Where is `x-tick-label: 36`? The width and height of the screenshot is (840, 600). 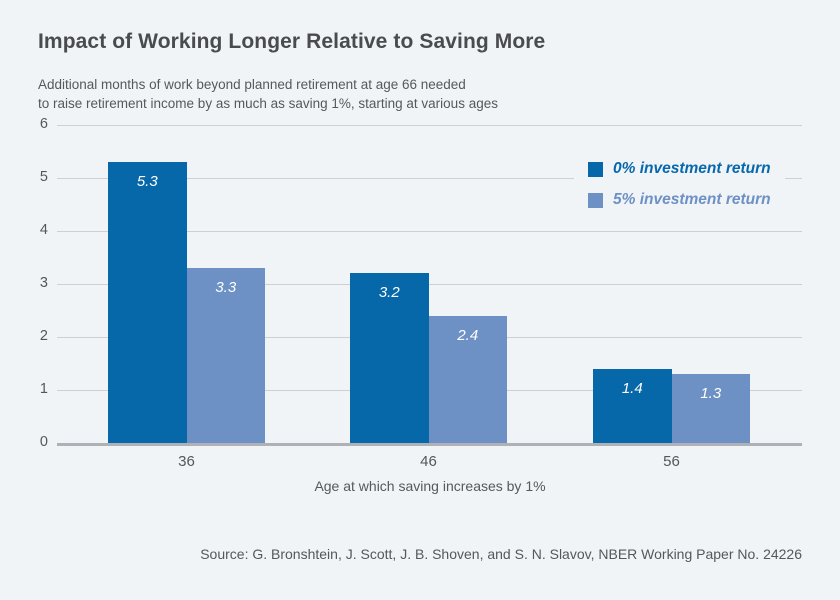 x-tick-label: 36 is located at coordinates (186, 461).